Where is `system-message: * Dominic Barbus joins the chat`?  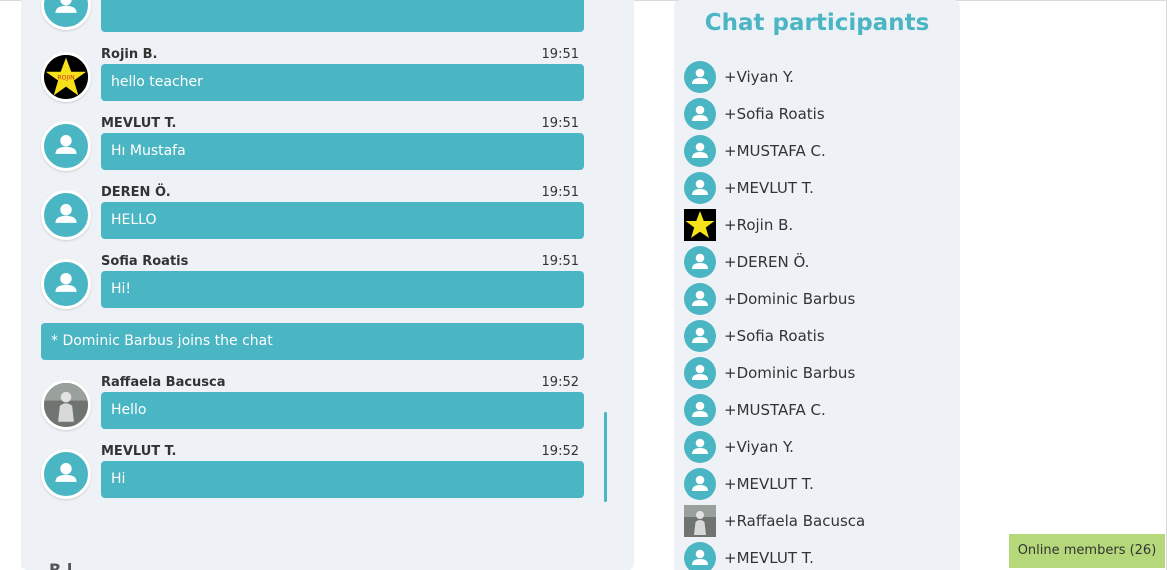
system-message: * Dominic Barbus joins the chat is located at coordinates (312, 341).